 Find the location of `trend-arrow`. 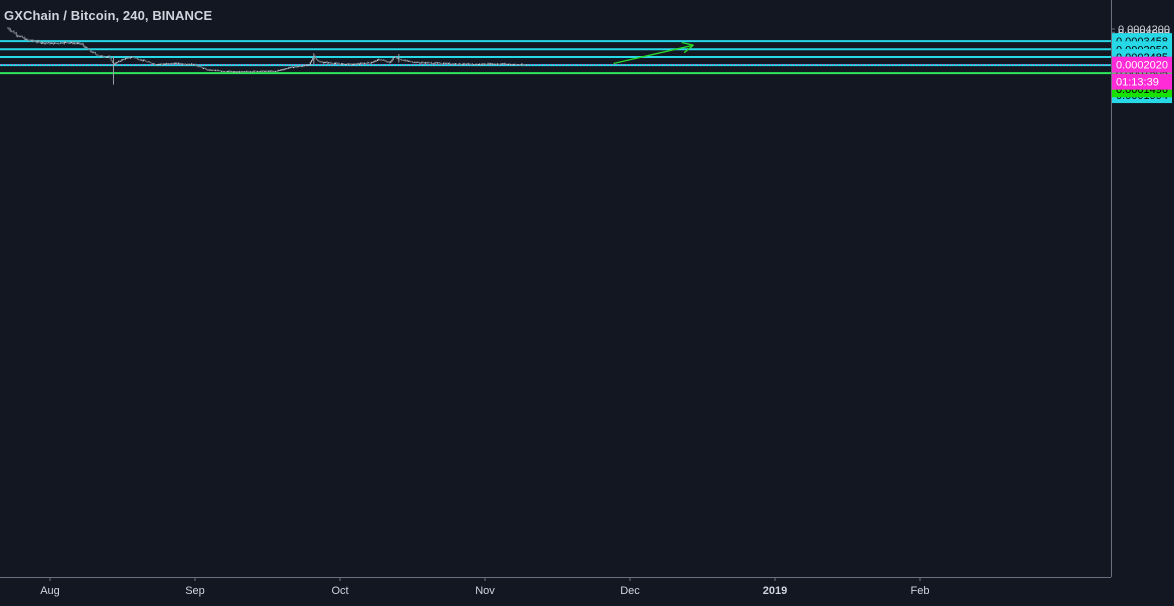

trend-arrow is located at coordinates (653, 54).